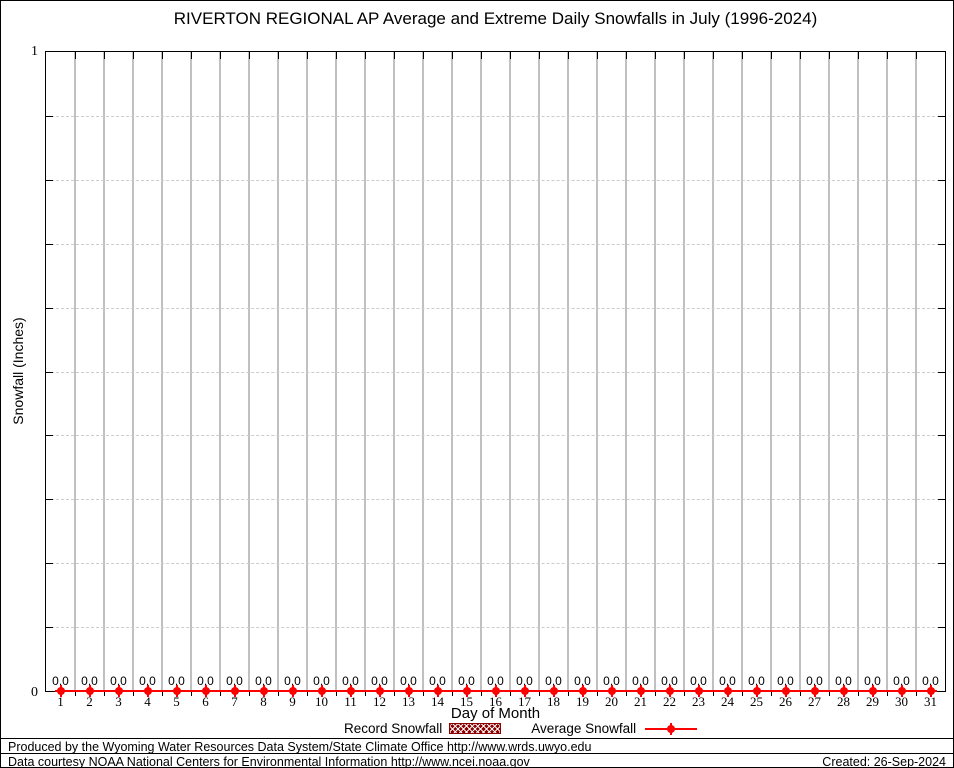 Image resolution: width=954 pixels, height=768 pixels. I want to click on x-tick-label: 30, so click(901, 701).